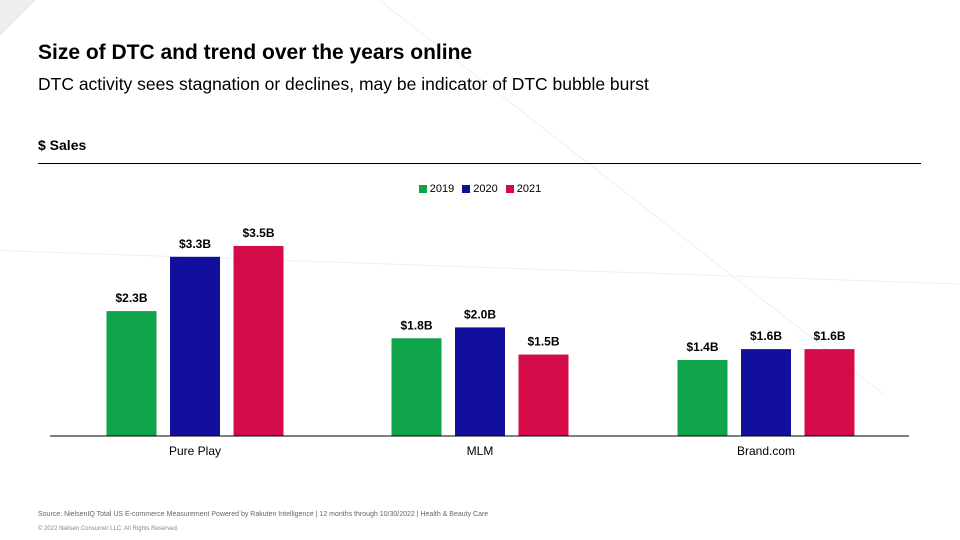 This screenshot has width=960, height=540. Describe the element at coordinates (131, 298) in the screenshot. I see `data-label: $2.3B` at that location.